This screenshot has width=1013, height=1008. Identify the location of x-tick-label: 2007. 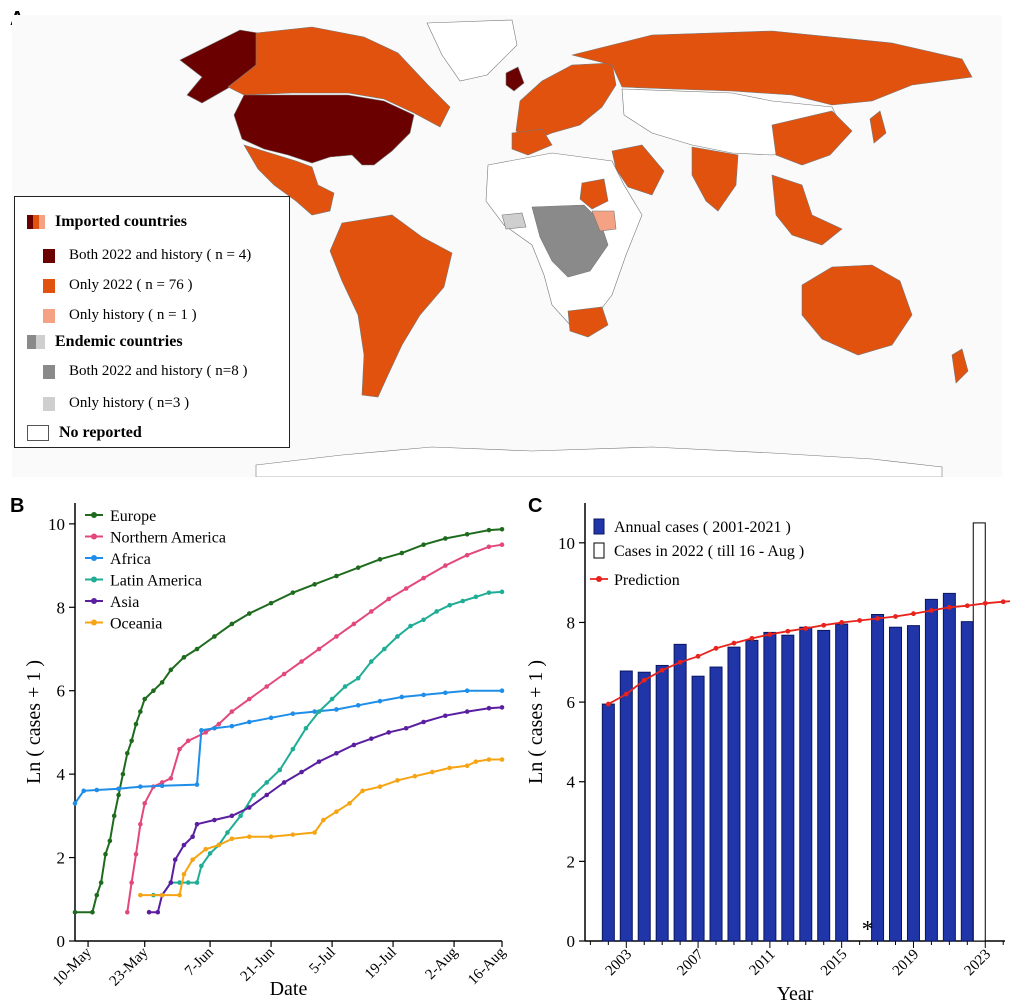
(690, 962).